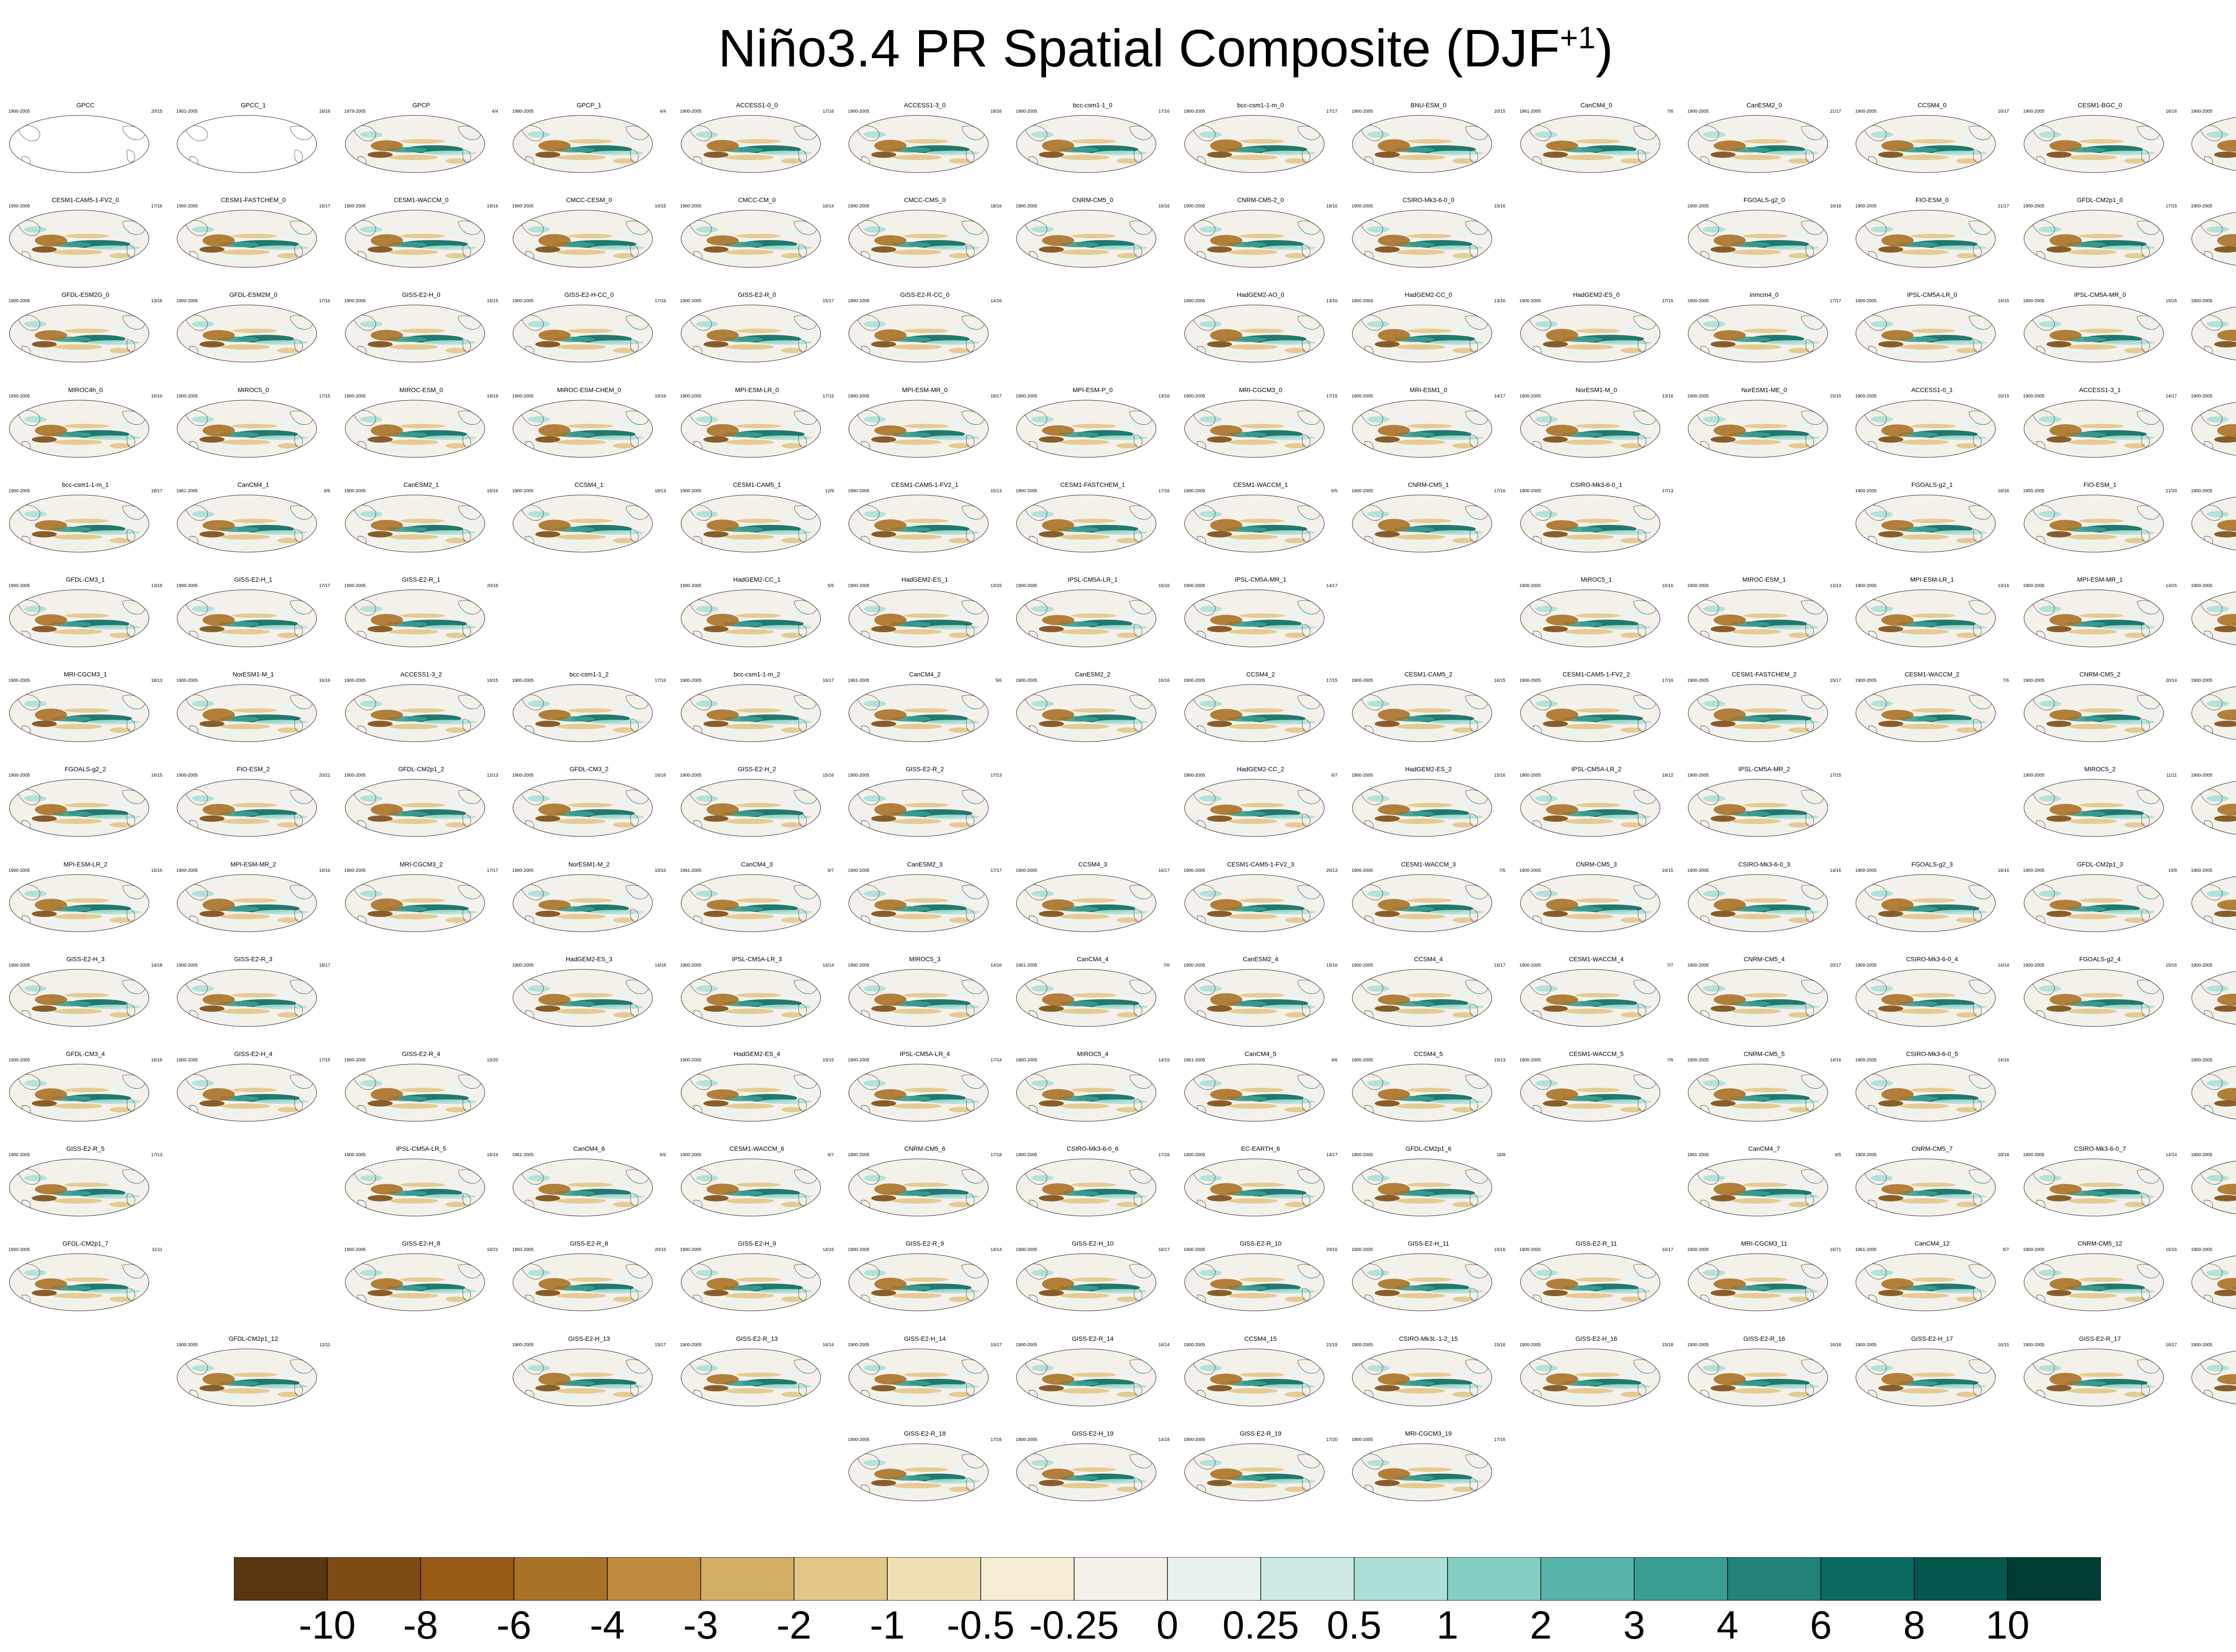  Describe the element at coordinates (1429, 769) in the screenshot. I see `panel-title: HadGEM2-ES_2` at that location.